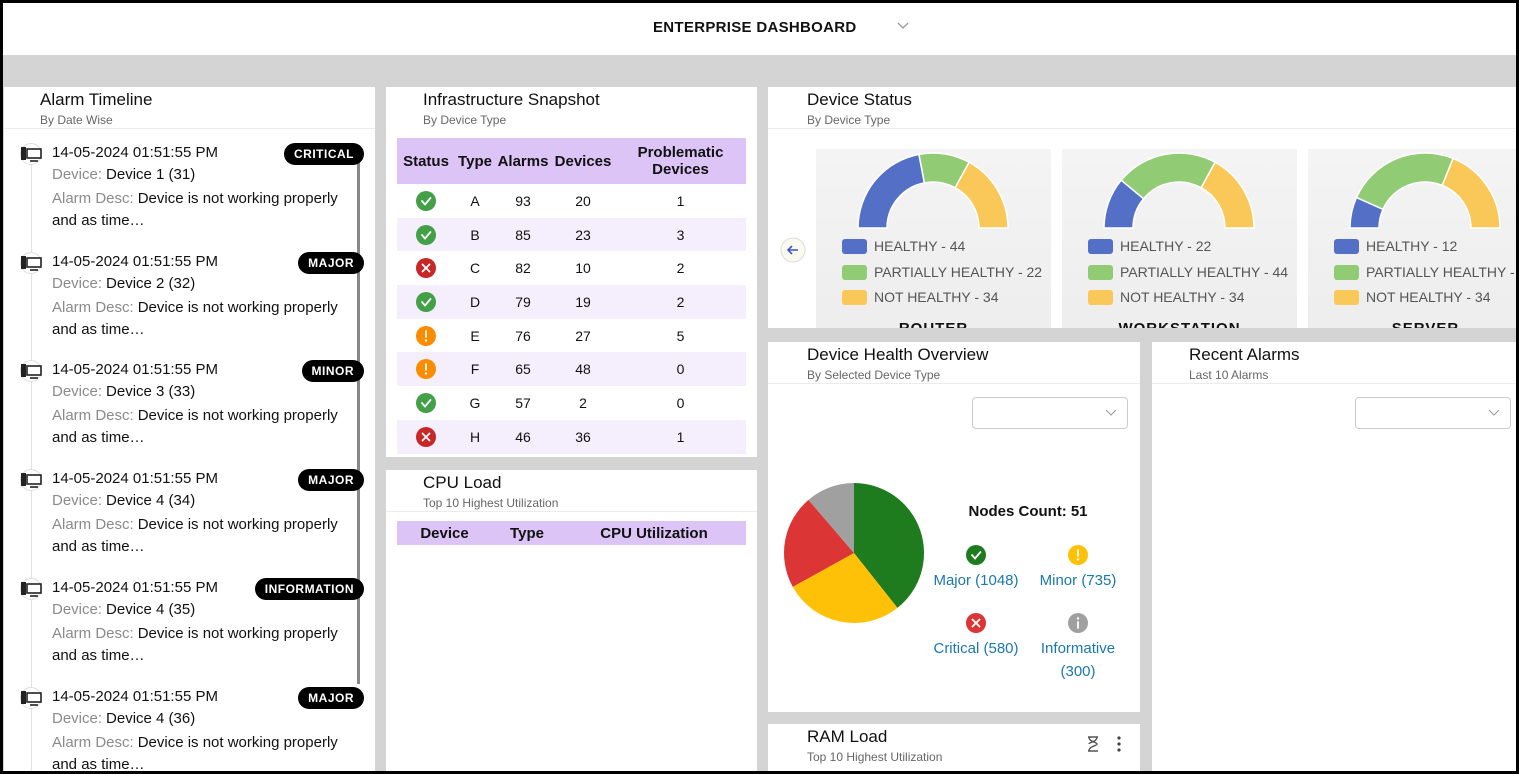 The width and height of the screenshot is (1519, 774). What do you see at coordinates (511, 99) in the screenshot?
I see `panel-title: Infrastructure Snapshot` at bounding box center [511, 99].